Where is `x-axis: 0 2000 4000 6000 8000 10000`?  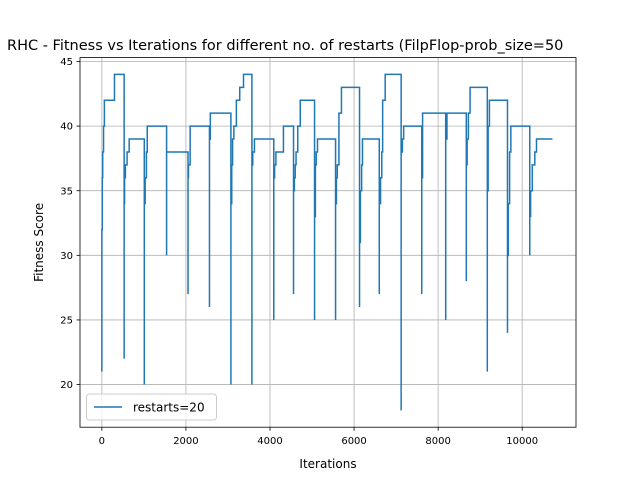 x-axis: 0 2000 4000 6000 8000 10000 is located at coordinates (318, 437).